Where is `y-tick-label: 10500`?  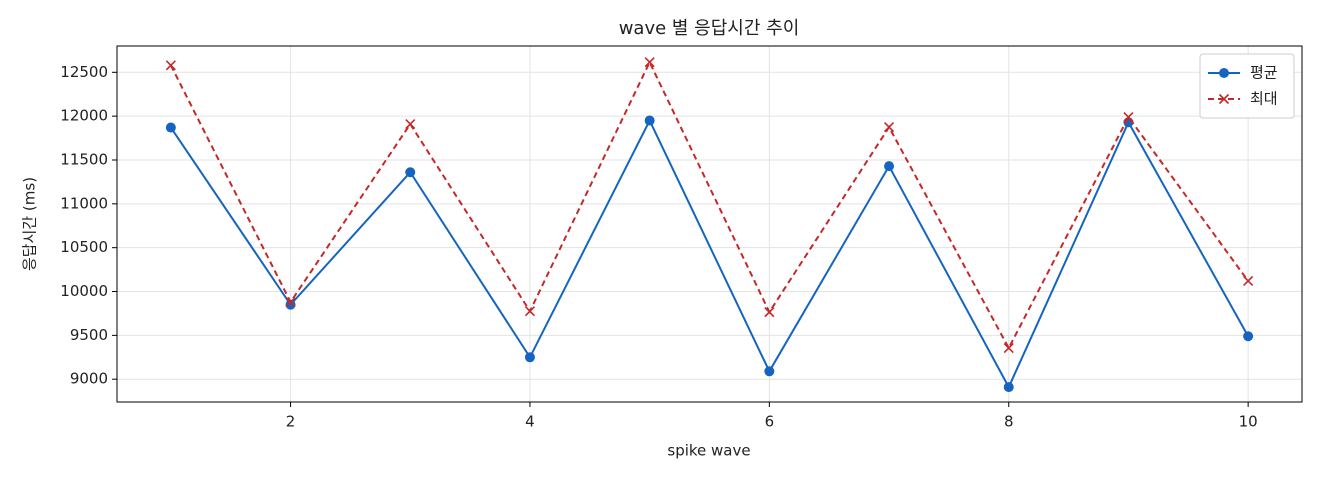
y-tick-label: 10500 is located at coordinates (84, 247).